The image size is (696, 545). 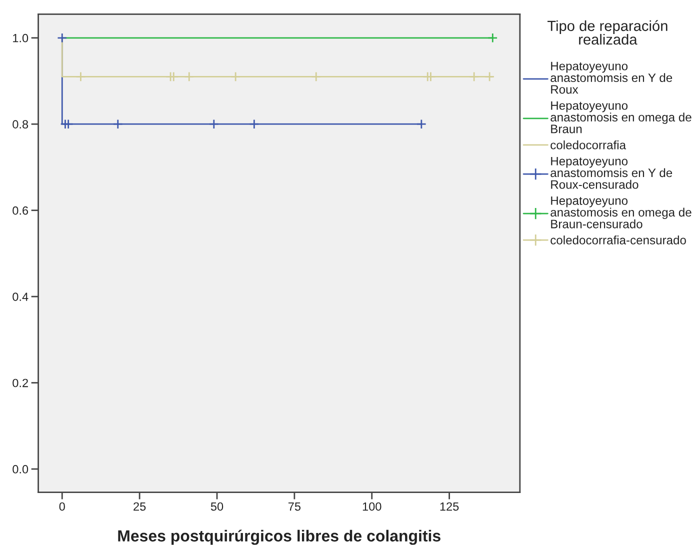 I want to click on x-tick-label: 75, so click(x=294, y=506).